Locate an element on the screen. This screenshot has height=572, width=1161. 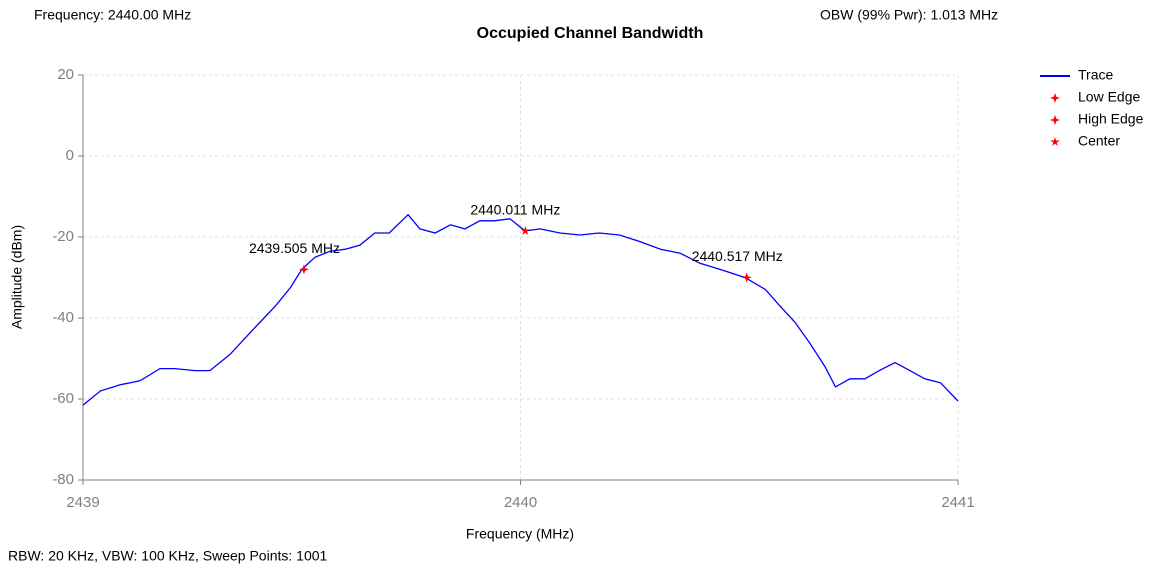
header-left: Frequency: 2440.00 MHz is located at coordinates (112, 15).